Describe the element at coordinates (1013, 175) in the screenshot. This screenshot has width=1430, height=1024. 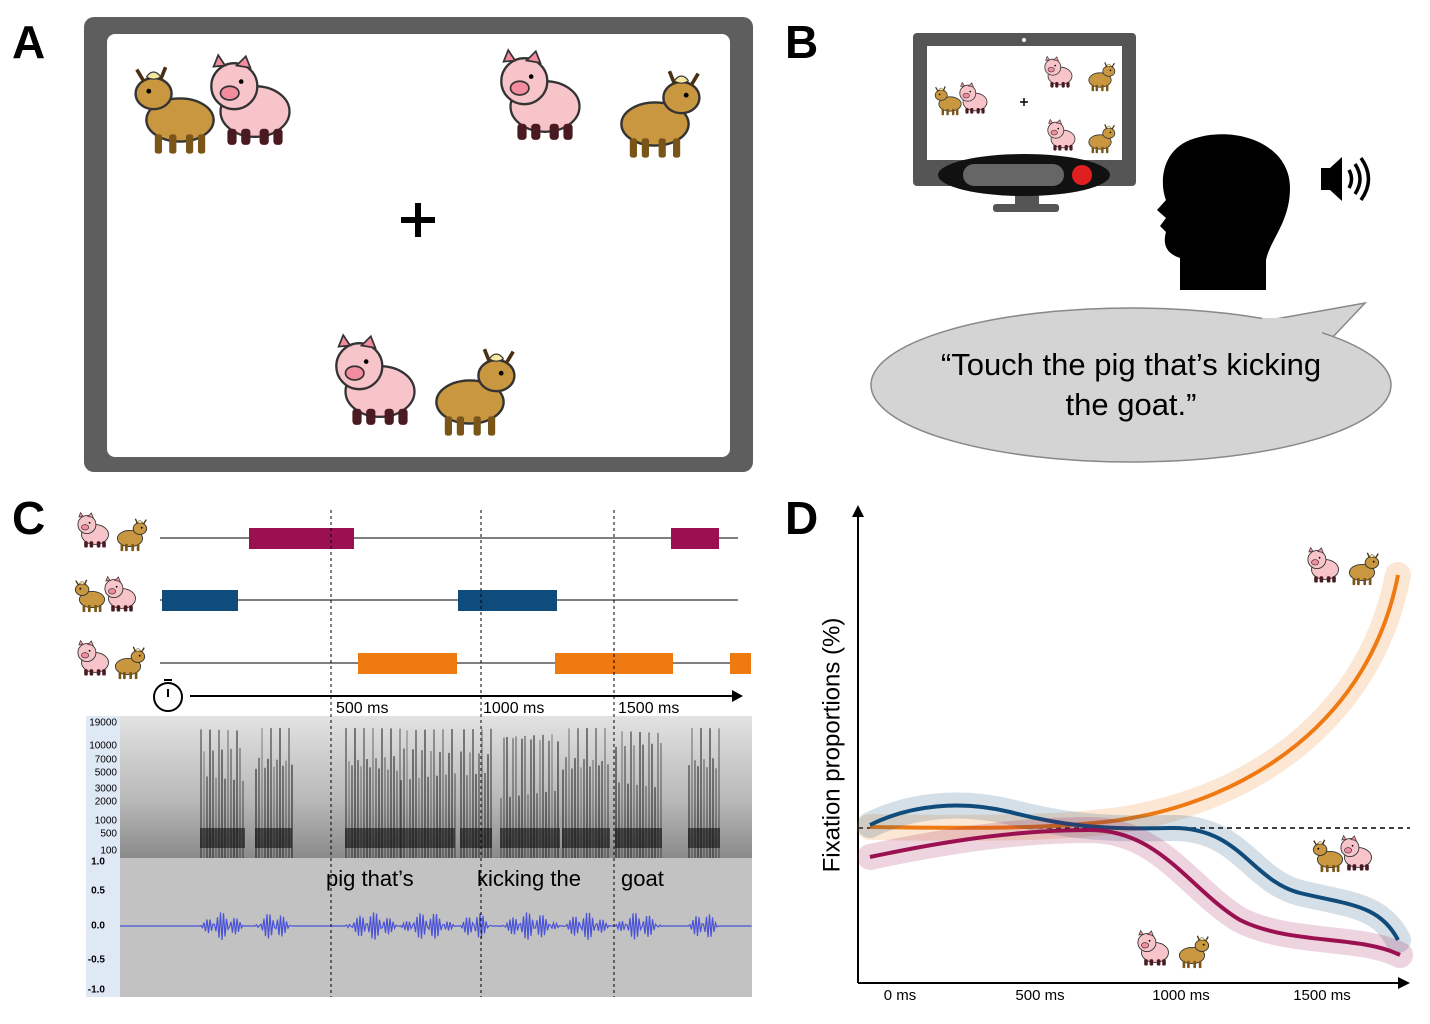
I see `eye-tracker-lens` at that location.